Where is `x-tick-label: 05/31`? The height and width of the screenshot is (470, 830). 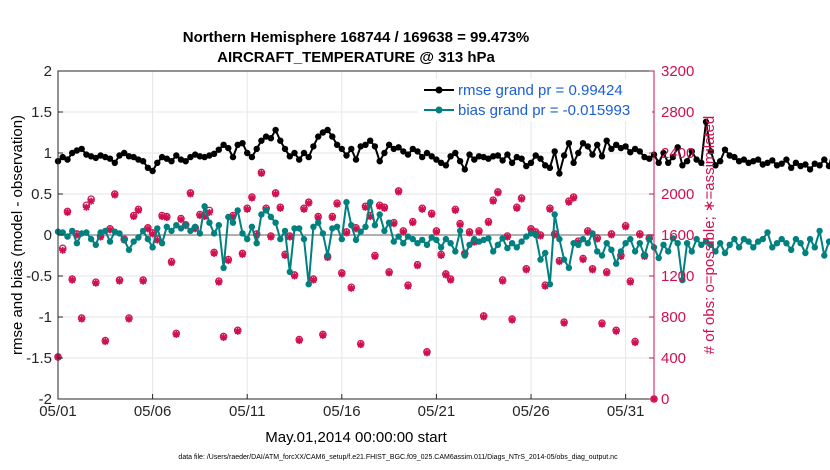 x-tick-label: 05/31 is located at coordinates (626, 411).